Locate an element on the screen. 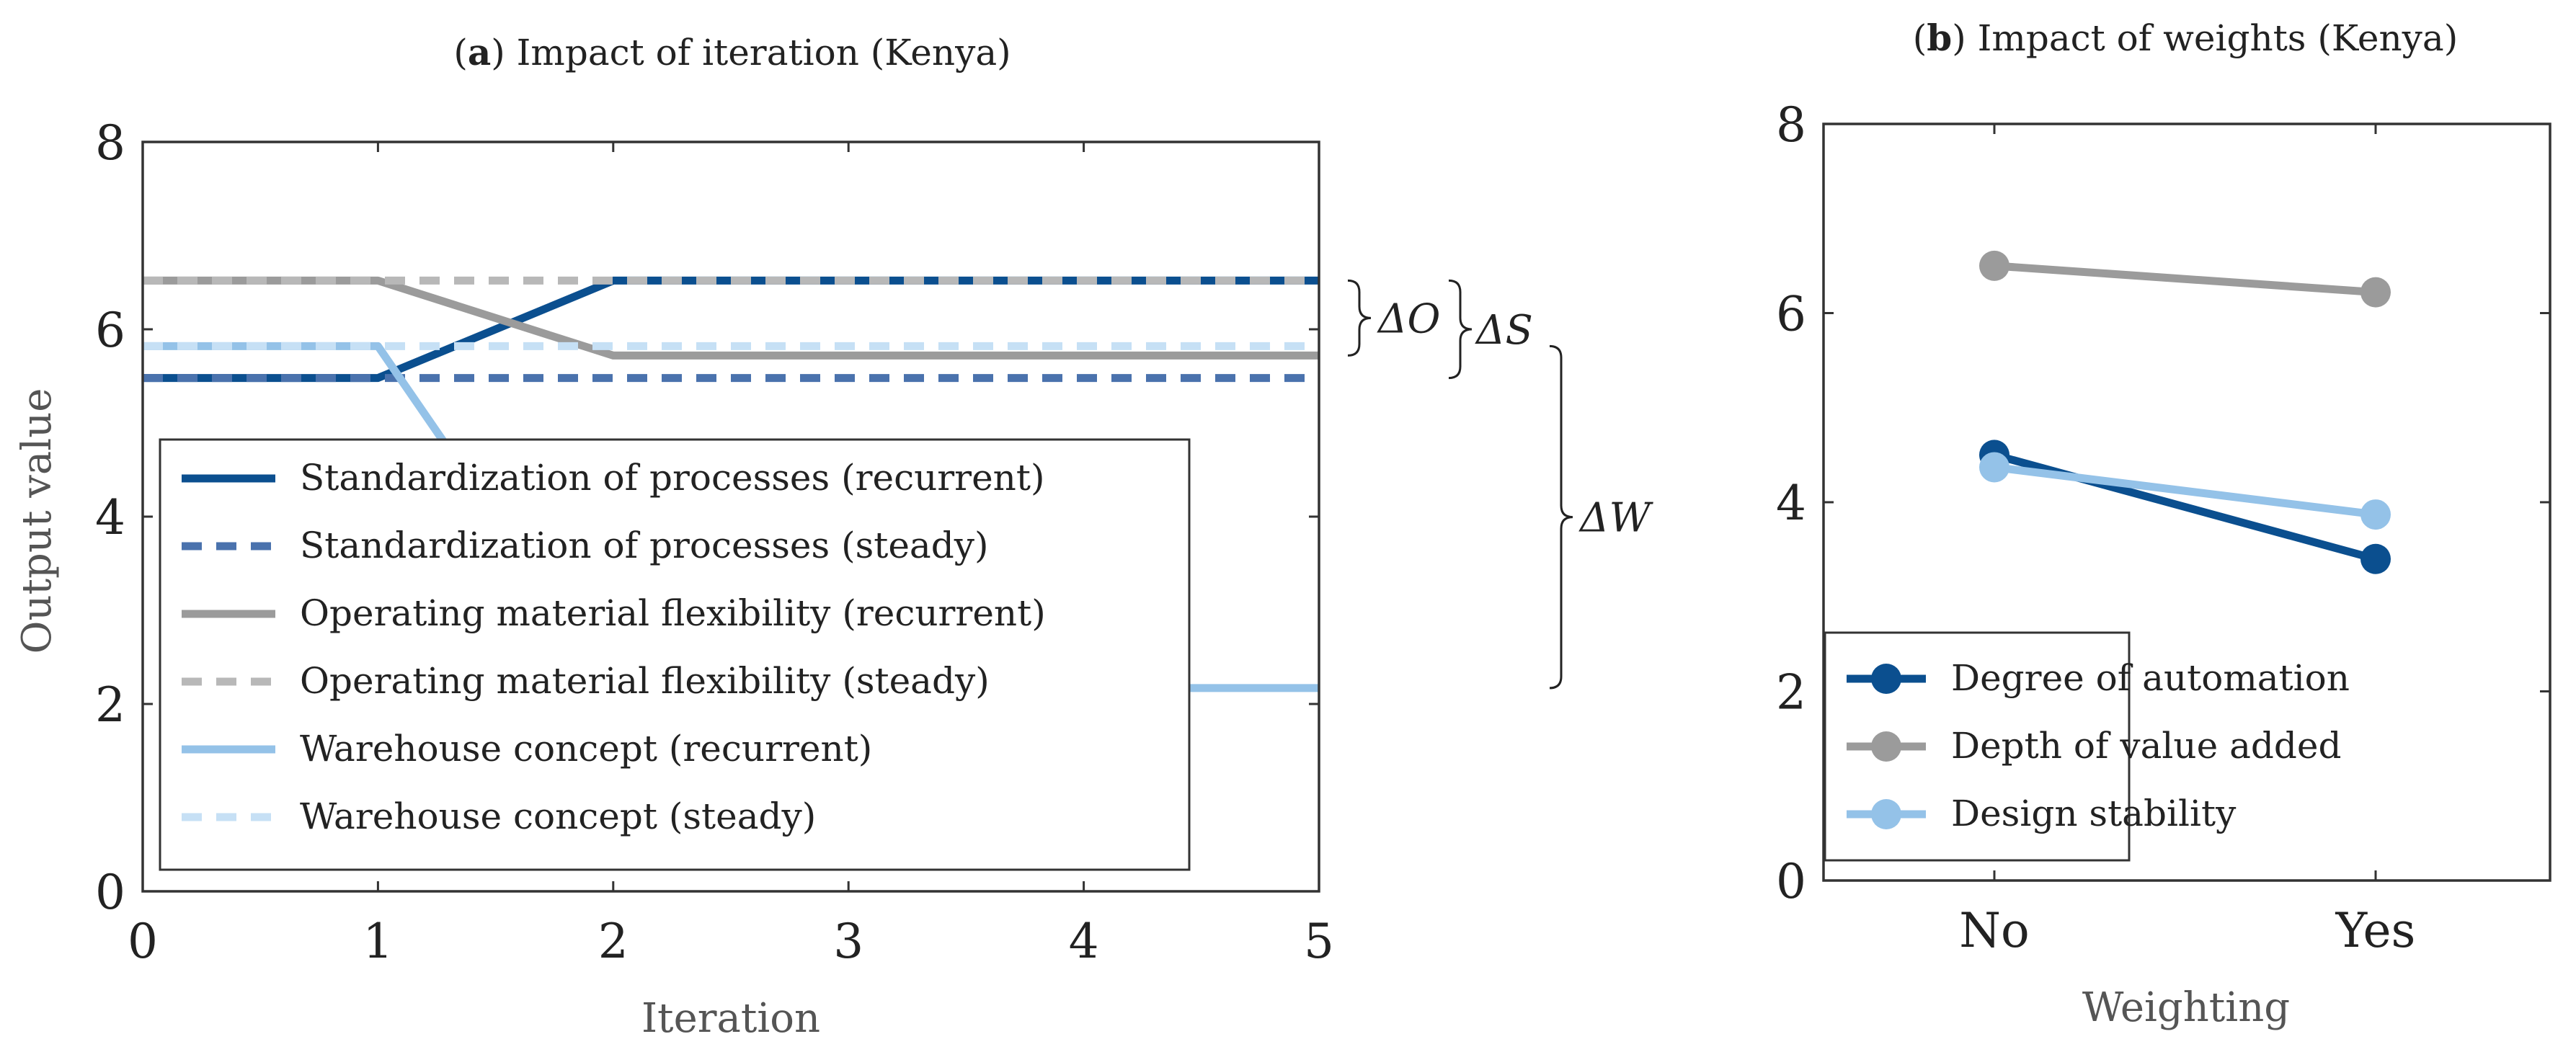  x-tick-label: 1 is located at coordinates (378, 941).